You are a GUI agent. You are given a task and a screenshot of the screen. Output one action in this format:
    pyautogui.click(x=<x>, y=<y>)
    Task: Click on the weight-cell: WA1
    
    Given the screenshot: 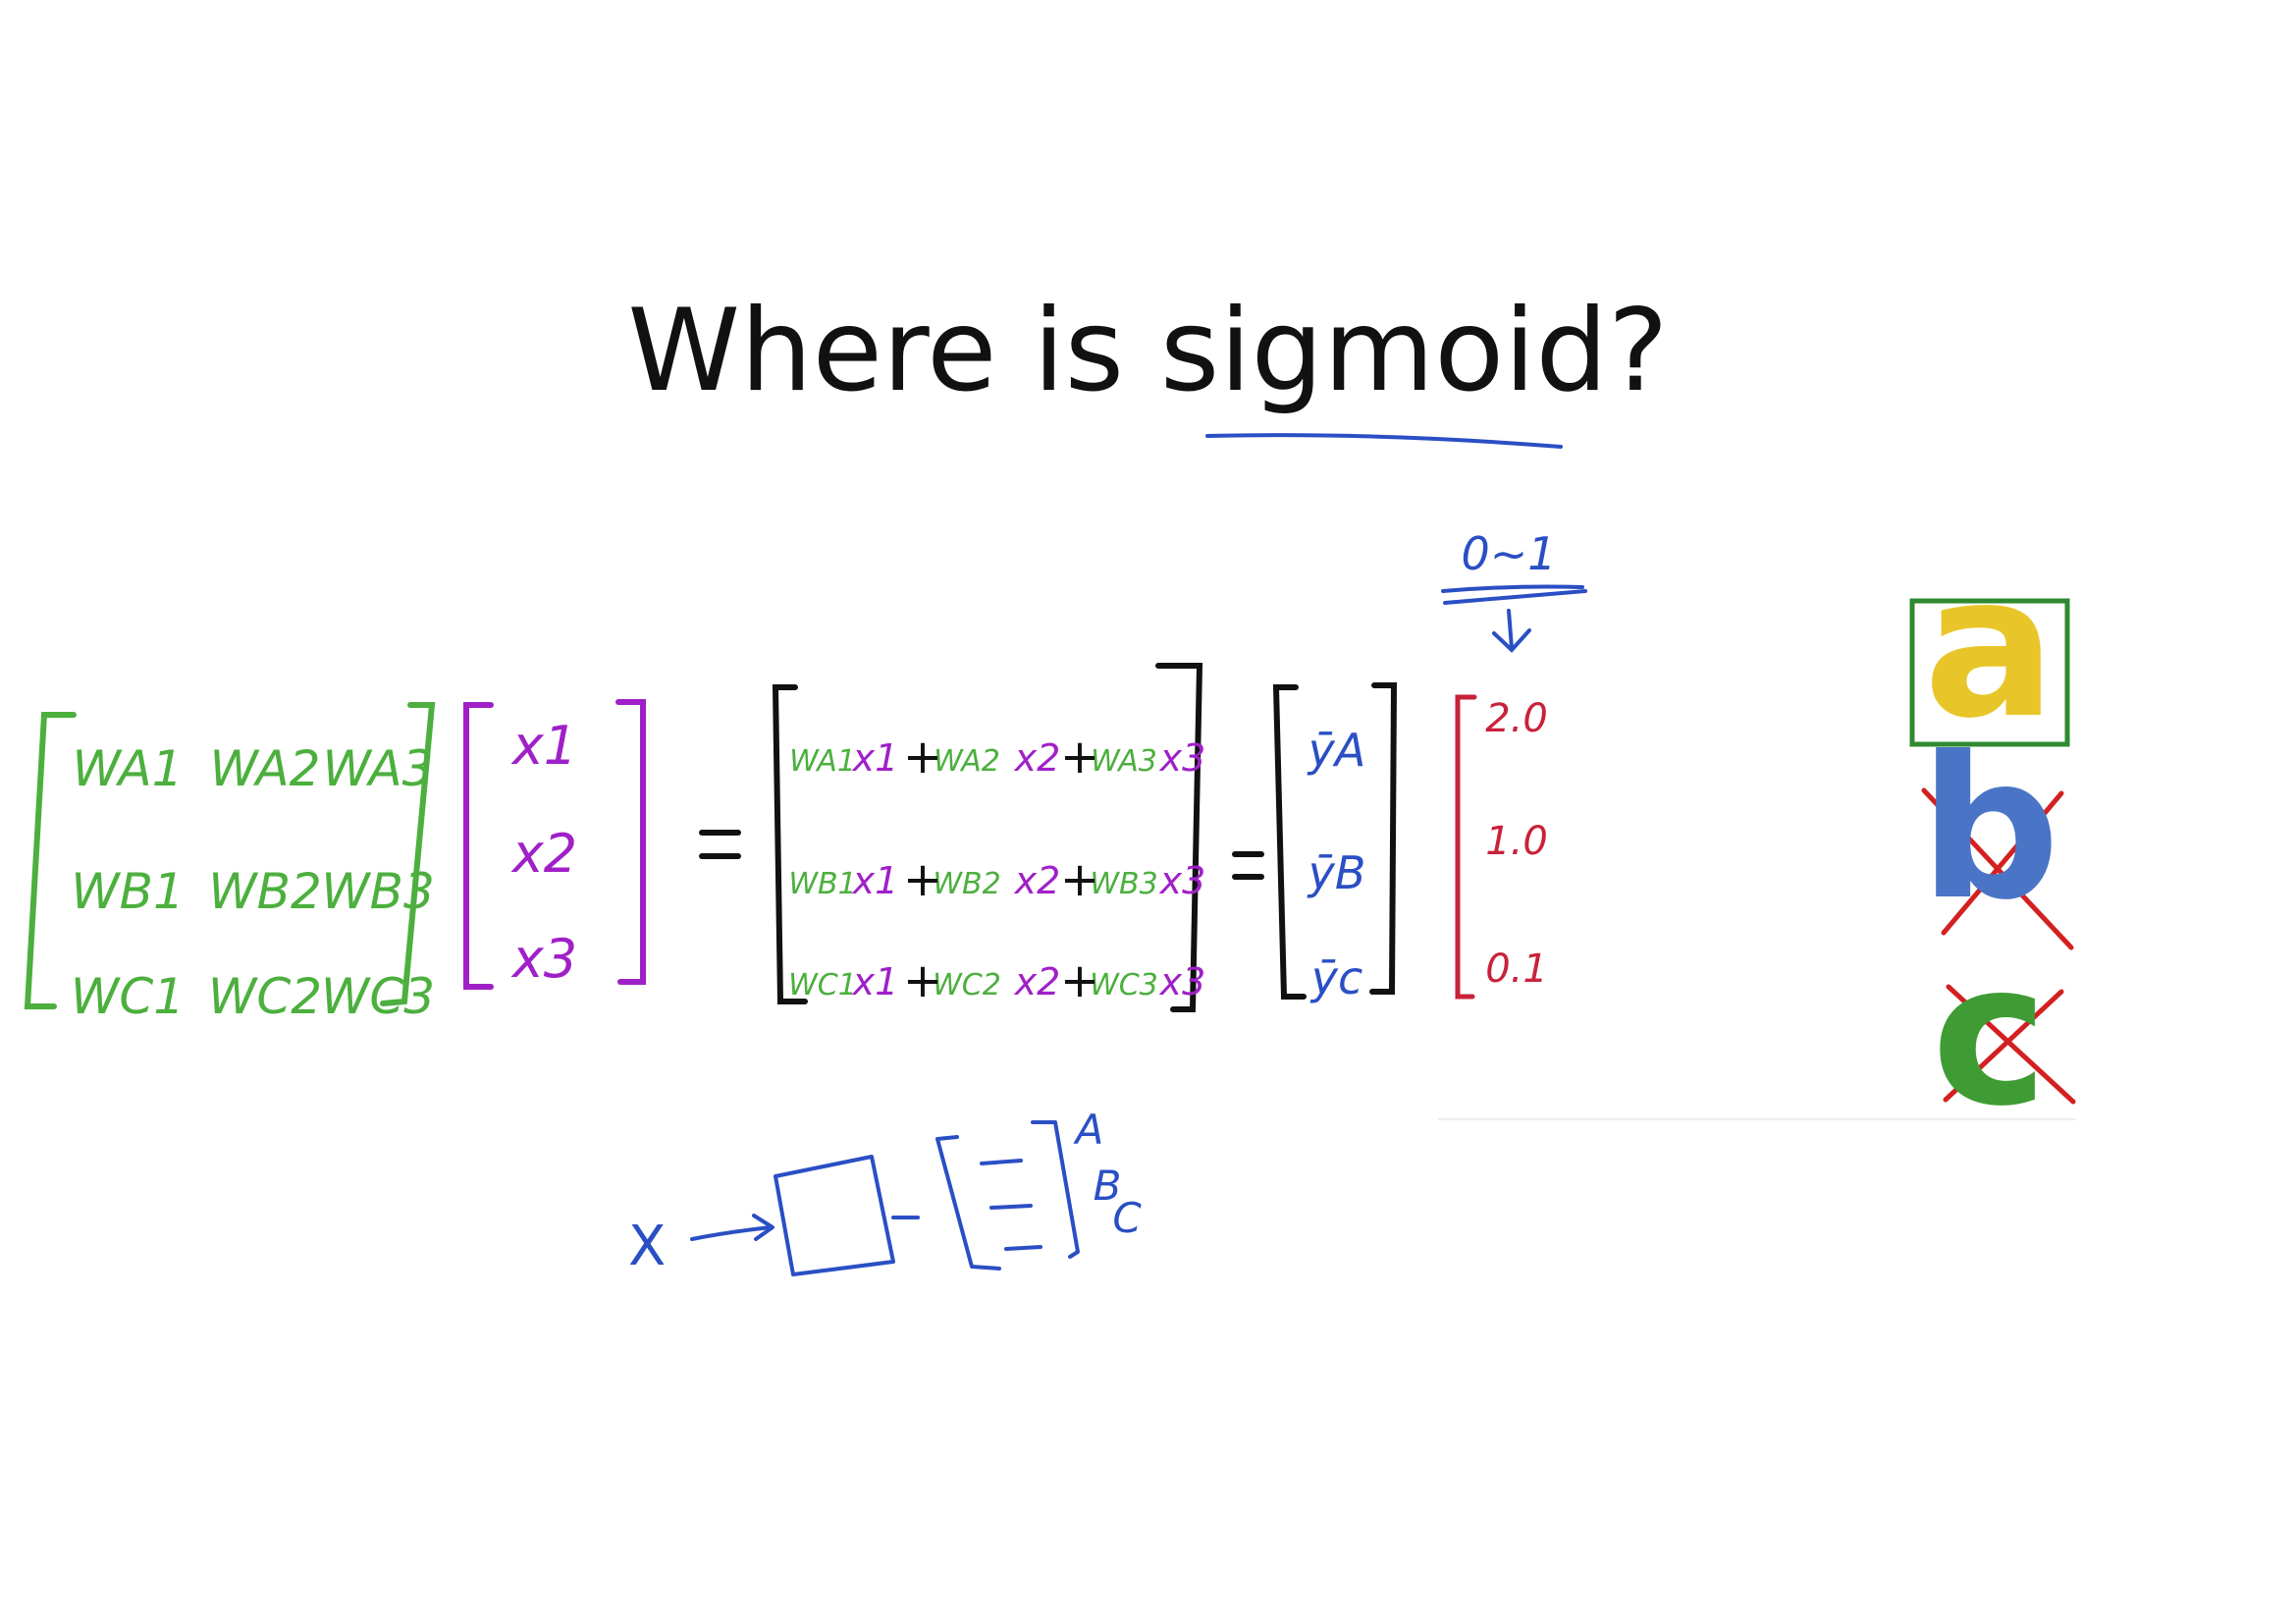 What is the action you would take?
    pyautogui.click(x=128, y=768)
    